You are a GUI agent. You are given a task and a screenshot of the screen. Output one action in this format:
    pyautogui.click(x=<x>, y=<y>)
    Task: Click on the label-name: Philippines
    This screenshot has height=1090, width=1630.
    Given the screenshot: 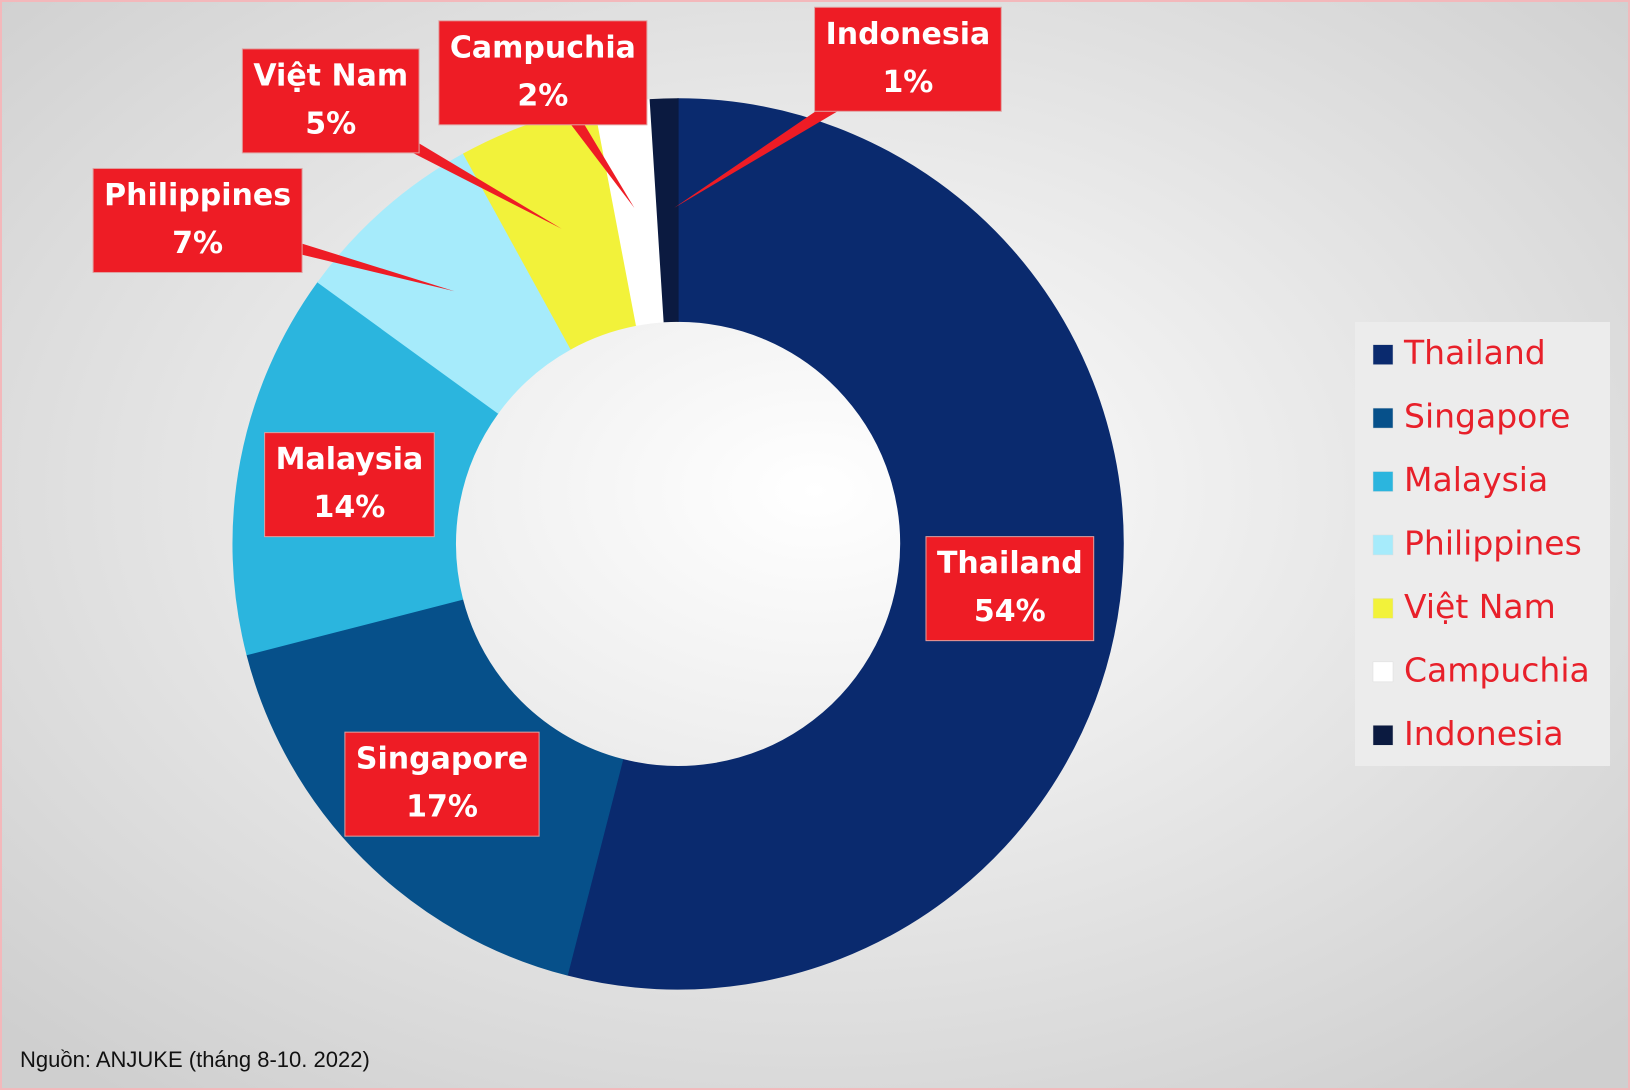 What is the action you would take?
    pyautogui.click(x=197, y=195)
    